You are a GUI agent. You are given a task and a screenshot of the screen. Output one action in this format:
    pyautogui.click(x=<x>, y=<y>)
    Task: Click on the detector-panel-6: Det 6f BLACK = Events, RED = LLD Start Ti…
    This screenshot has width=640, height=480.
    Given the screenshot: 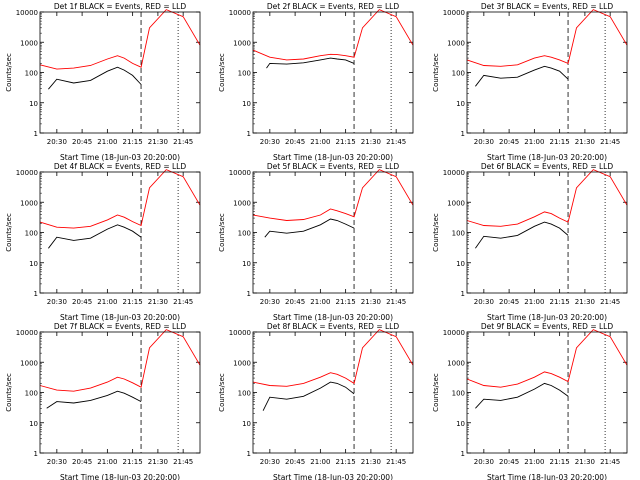 What is the action you would take?
    pyautogui.click(x=530, y=242)
    